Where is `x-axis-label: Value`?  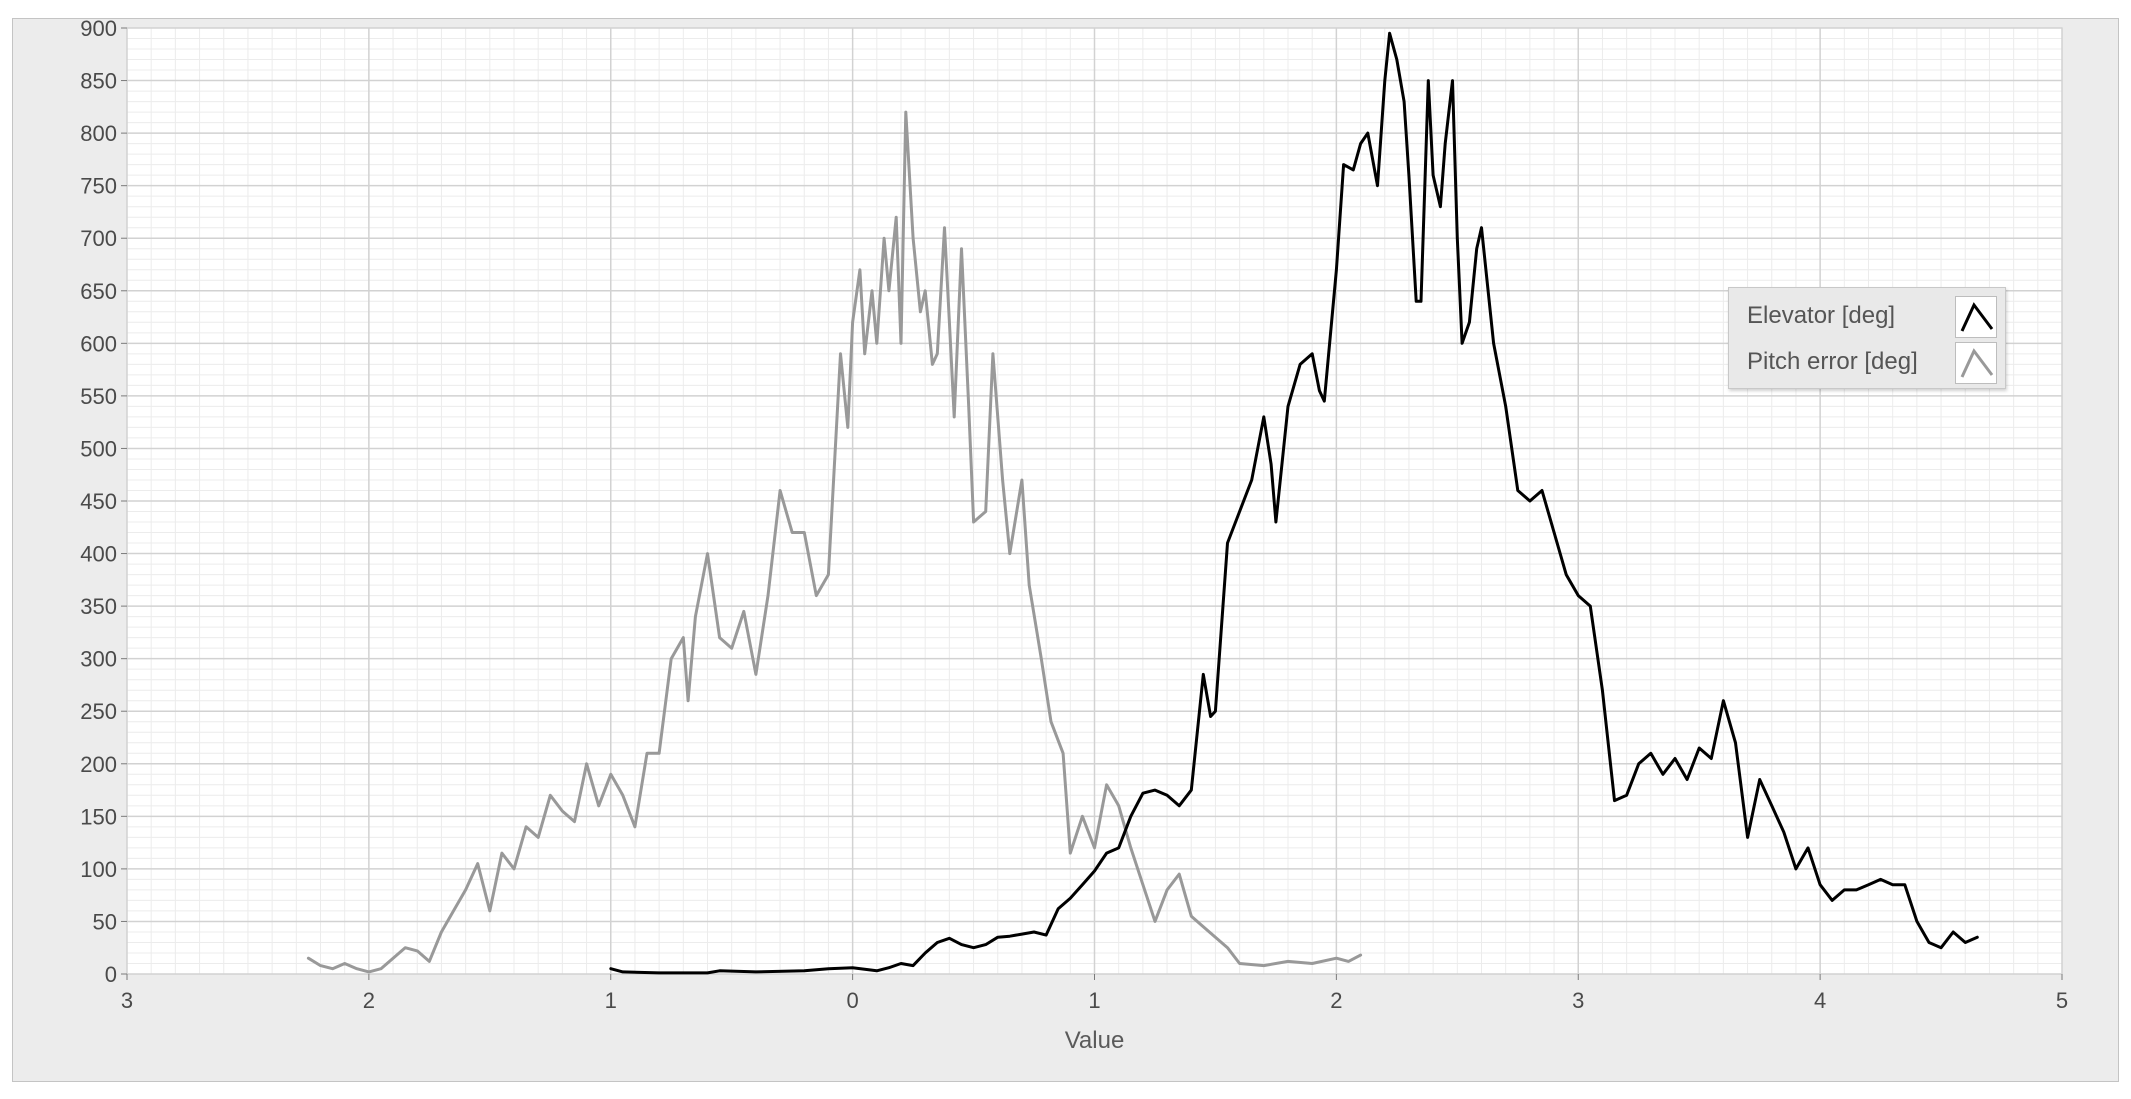 x-axis-label: Value is located at coordinates (1095, 1040).